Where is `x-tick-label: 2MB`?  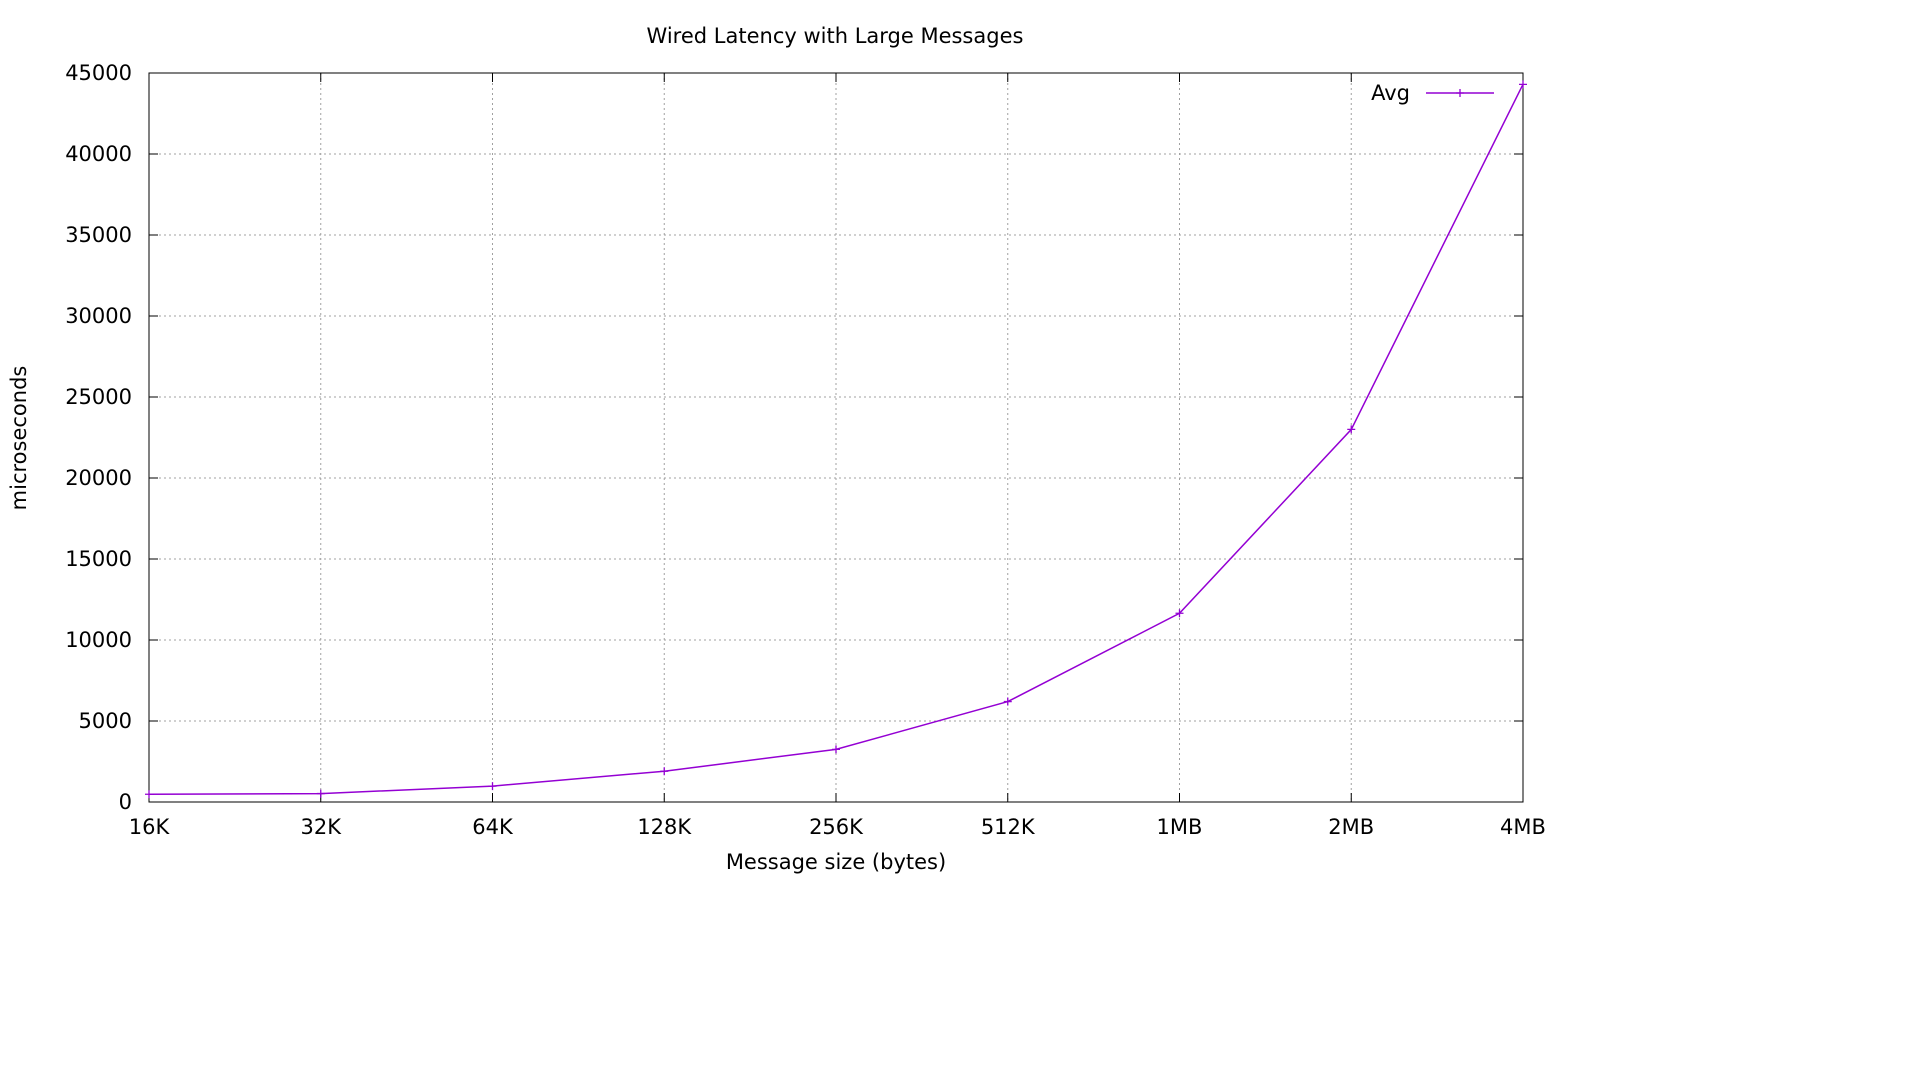 x-tick-label: 2MB is located at coordinates (1351, 827).